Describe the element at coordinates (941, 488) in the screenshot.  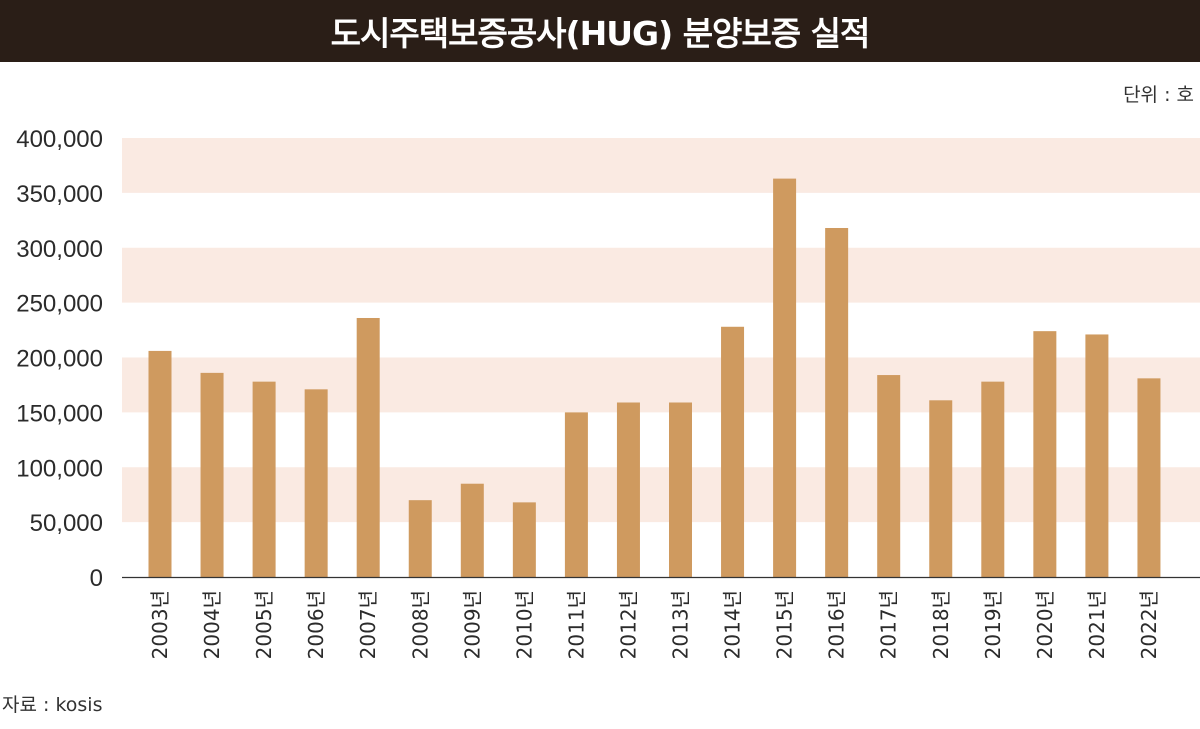
I see `bar-2018년` at that location.